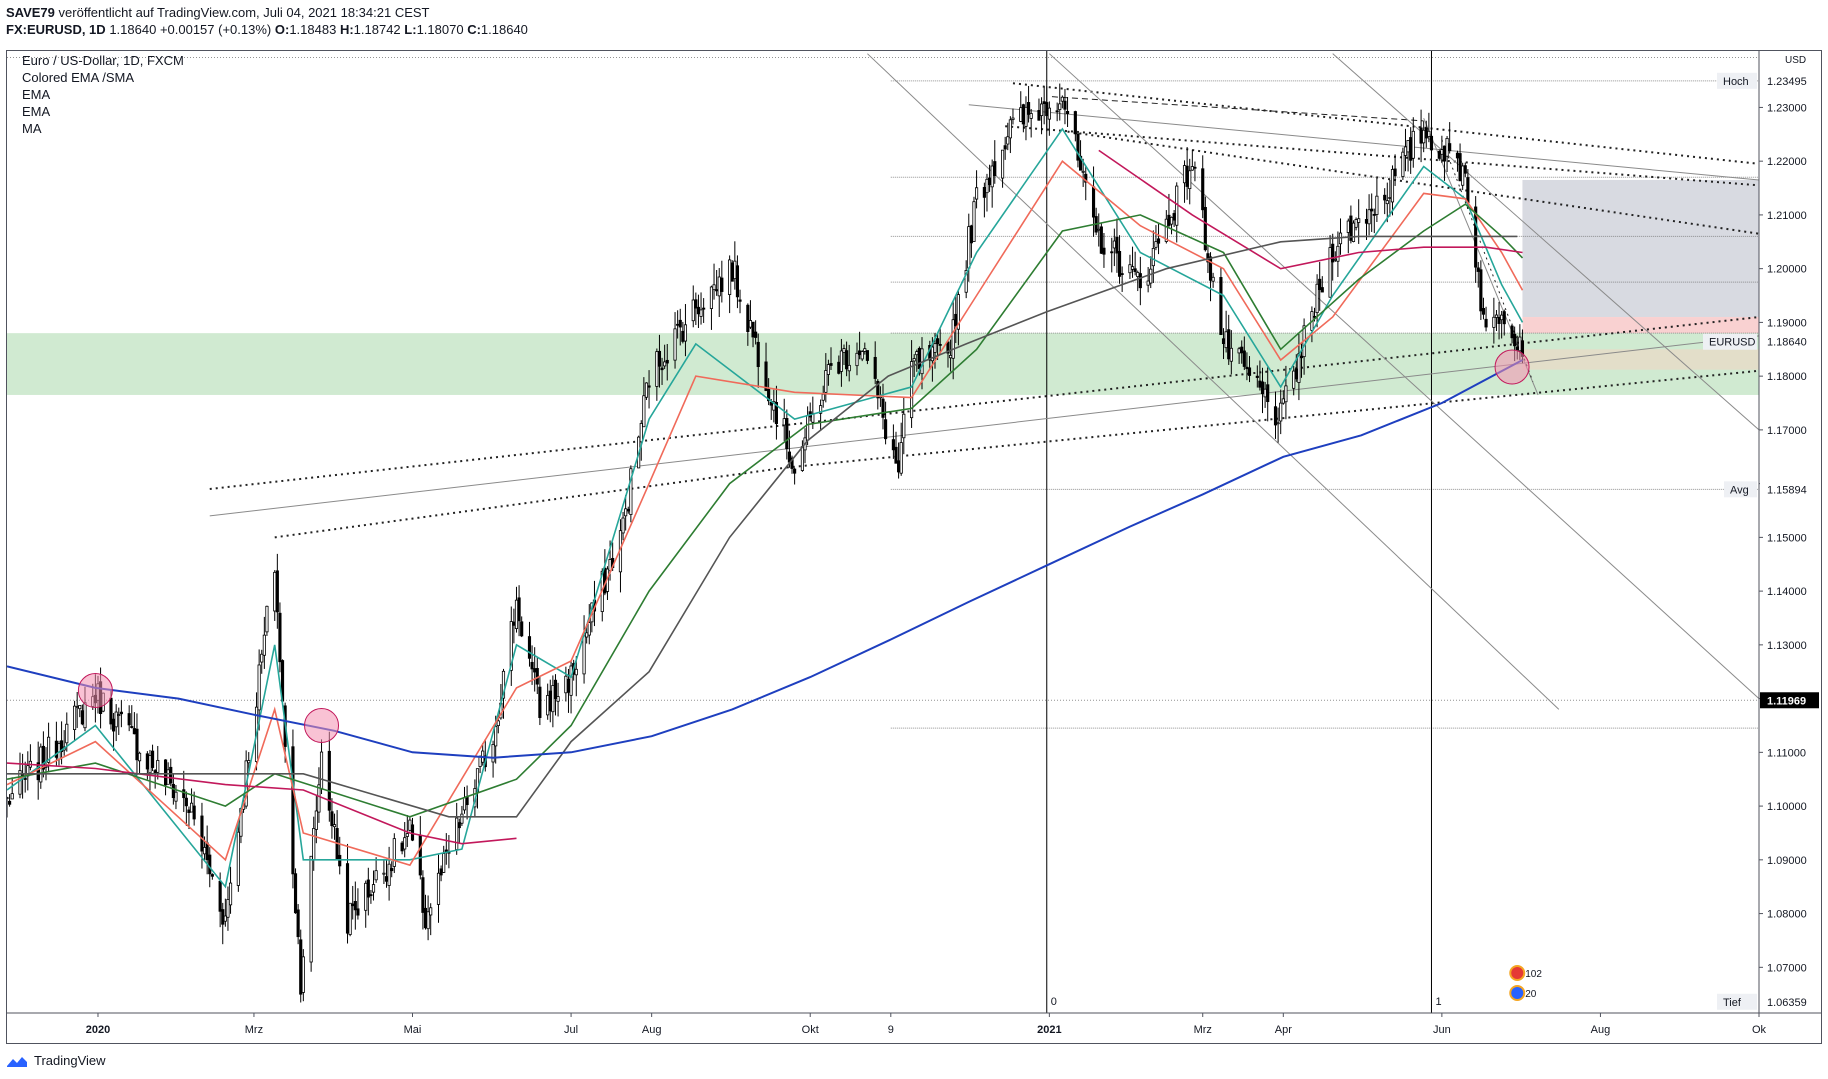 This screenshot has height=1079, width=1828. What do you see at coordinates (78, 77) in the screenshot?
I see `legend-indicator: Colored EMA /SMA` at bounding box center [78, 77].